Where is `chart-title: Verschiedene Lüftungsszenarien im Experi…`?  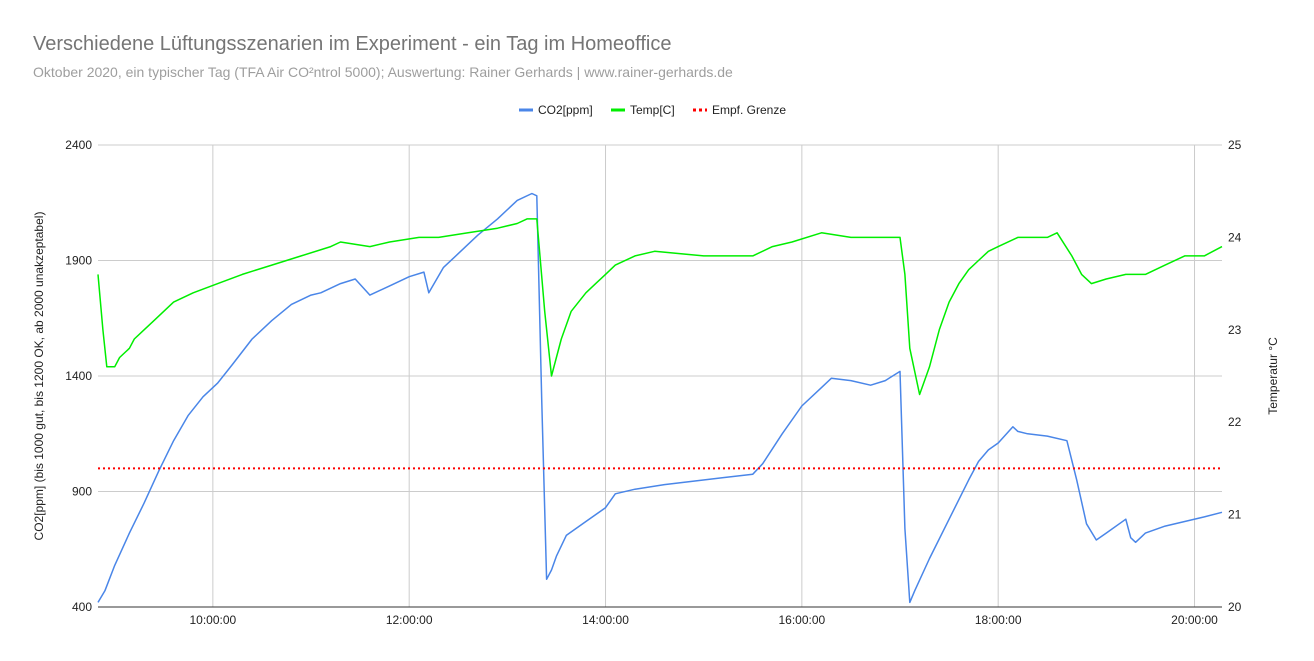 chart-title: Verschiedene Lüftungsszenarien im Experi… is located at coordinates (352, 44).